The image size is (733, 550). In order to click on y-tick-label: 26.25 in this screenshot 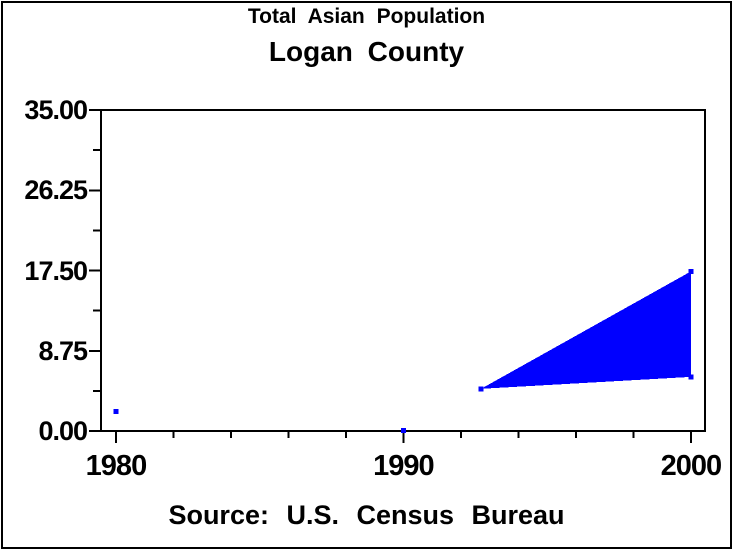, I will do `click(56, 190)`.